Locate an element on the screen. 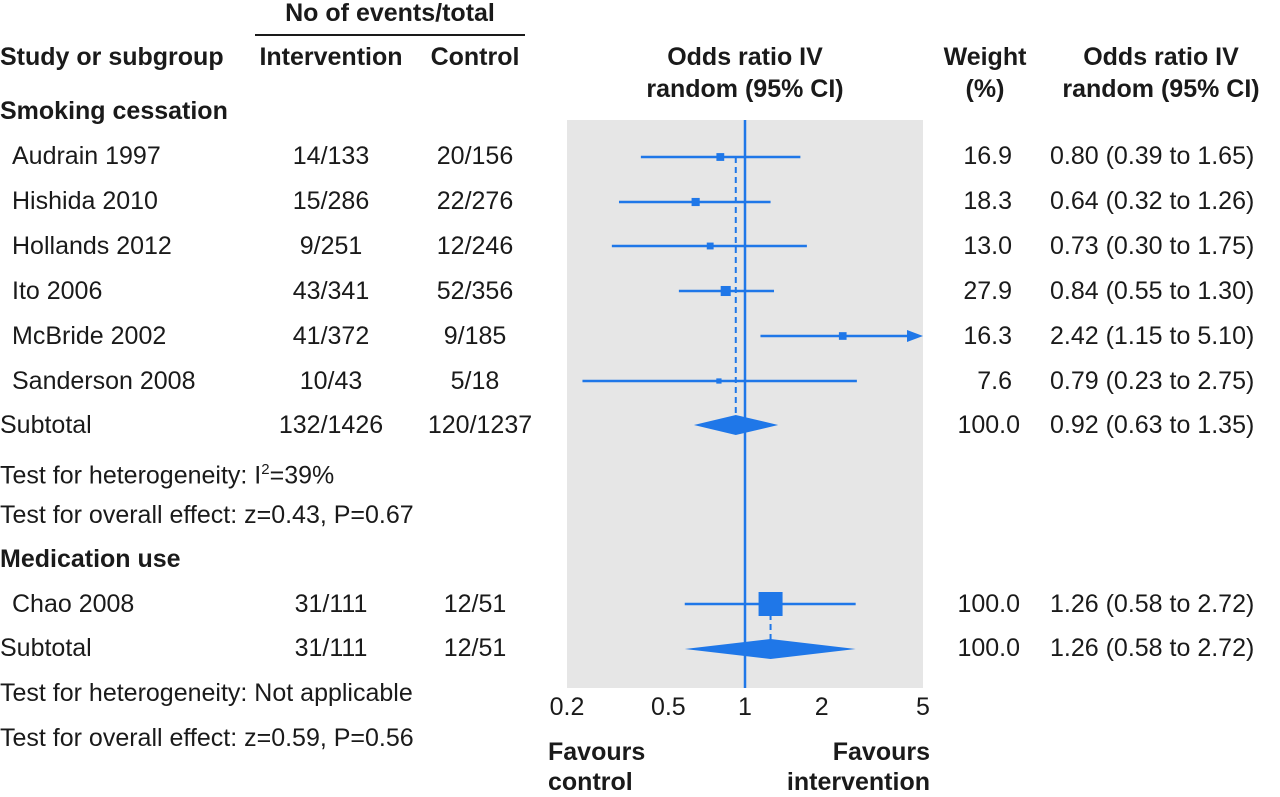 The image size is (1280, 797). study-name: Sanderson 2008 is located at coordinates (104, 381).